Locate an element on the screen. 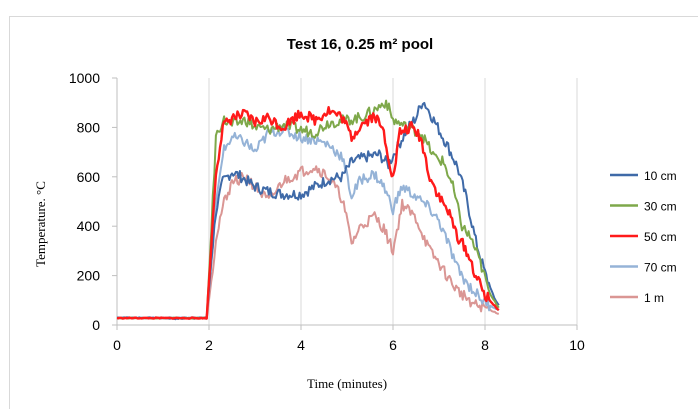 The height and width of the screenshot is (410, 699). legend-label: 1 m is located at coordinates (654, 298).